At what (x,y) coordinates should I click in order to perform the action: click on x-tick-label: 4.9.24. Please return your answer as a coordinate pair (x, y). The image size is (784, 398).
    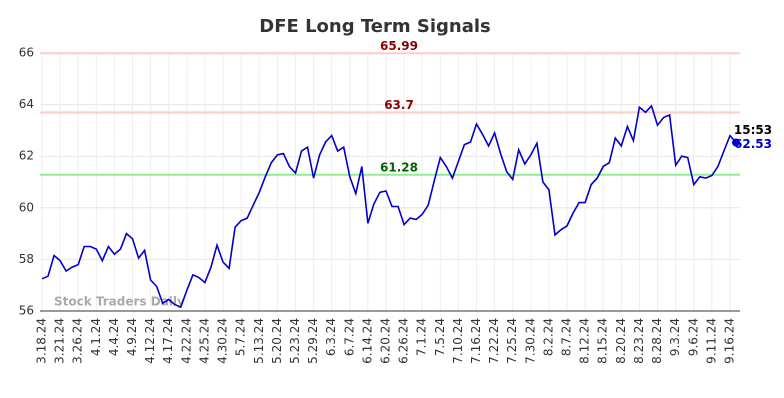
    Looking at the image, I should click on (132, 337).